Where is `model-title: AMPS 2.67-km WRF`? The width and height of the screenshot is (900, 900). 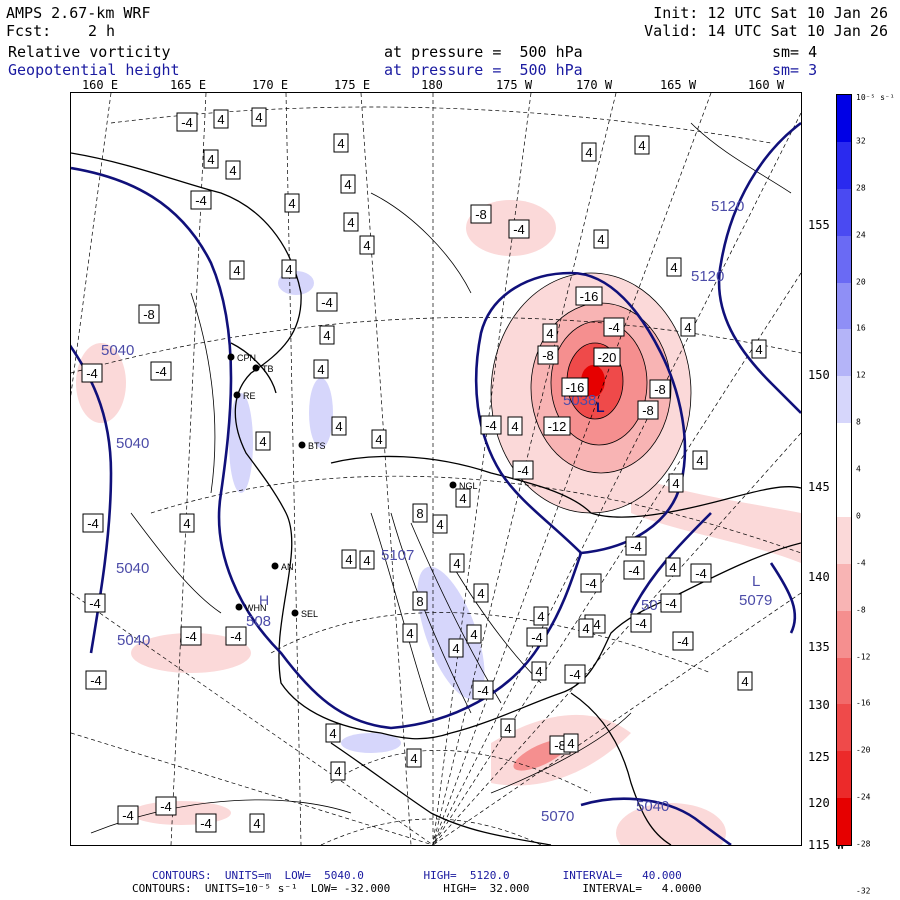 model-title: AMPS 2.67-km WRF is located at coordinates (78, 13).